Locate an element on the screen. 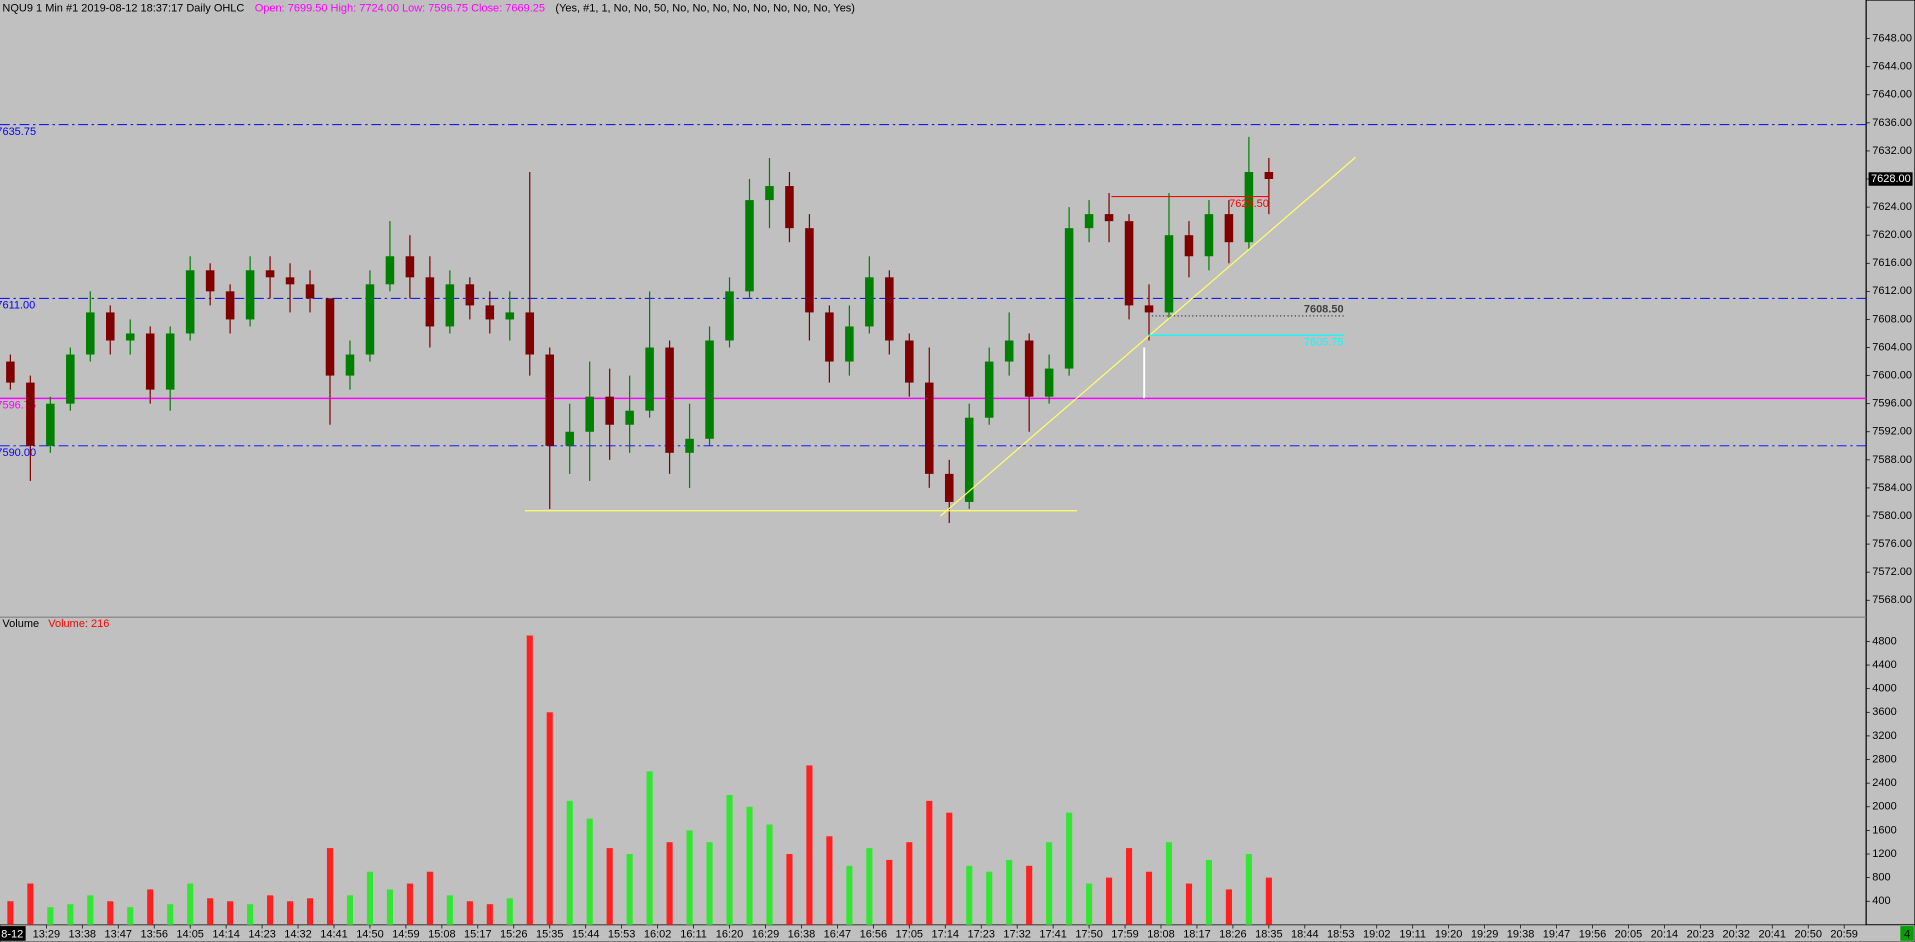 The width and height of the screenshot is (1915, 942). last-price-label: 7628.00 is located at coordinates (1891, 179).